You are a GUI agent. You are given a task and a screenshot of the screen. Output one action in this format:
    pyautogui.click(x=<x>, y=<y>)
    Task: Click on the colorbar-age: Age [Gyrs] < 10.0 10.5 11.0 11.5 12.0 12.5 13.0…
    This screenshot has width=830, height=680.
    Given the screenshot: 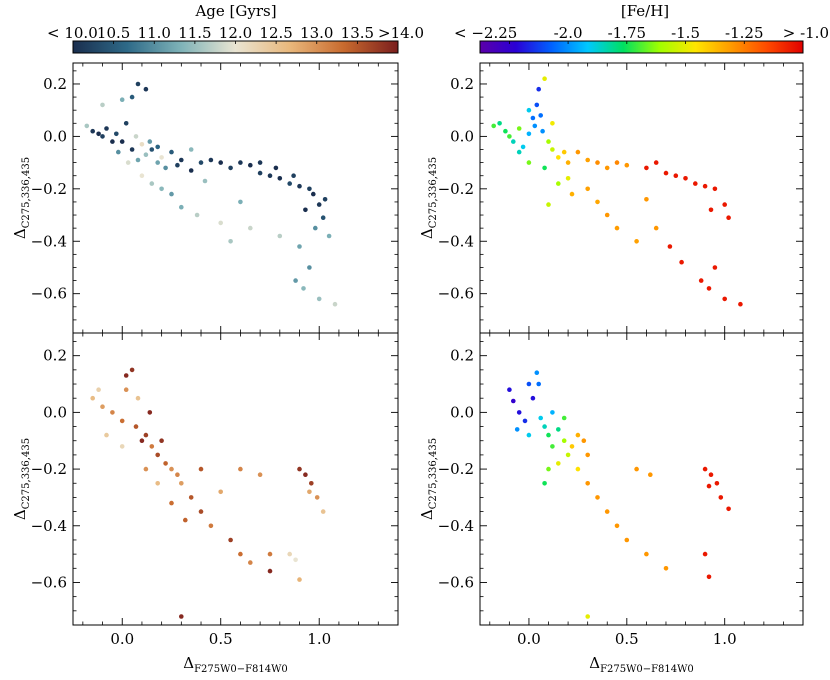 What is the action you would take?
    pyautogui.click(x=235, y=28)
    